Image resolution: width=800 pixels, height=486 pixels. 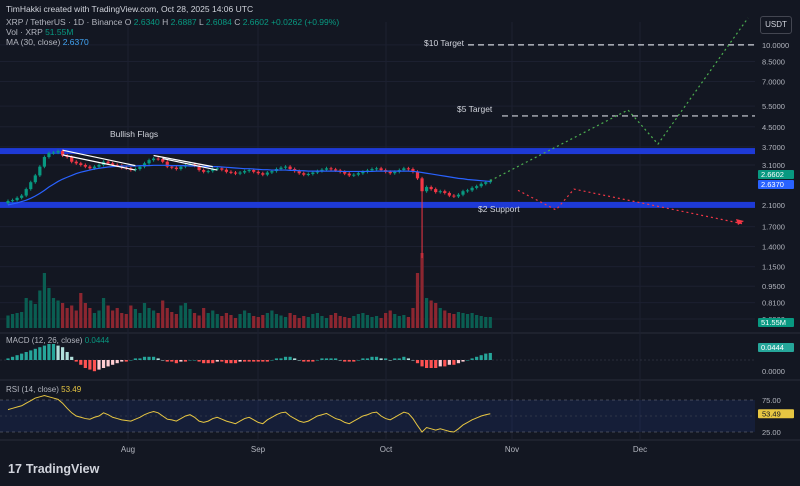 I want to click on tradingview-logo-icon: 17, so click(x=15, y=469).